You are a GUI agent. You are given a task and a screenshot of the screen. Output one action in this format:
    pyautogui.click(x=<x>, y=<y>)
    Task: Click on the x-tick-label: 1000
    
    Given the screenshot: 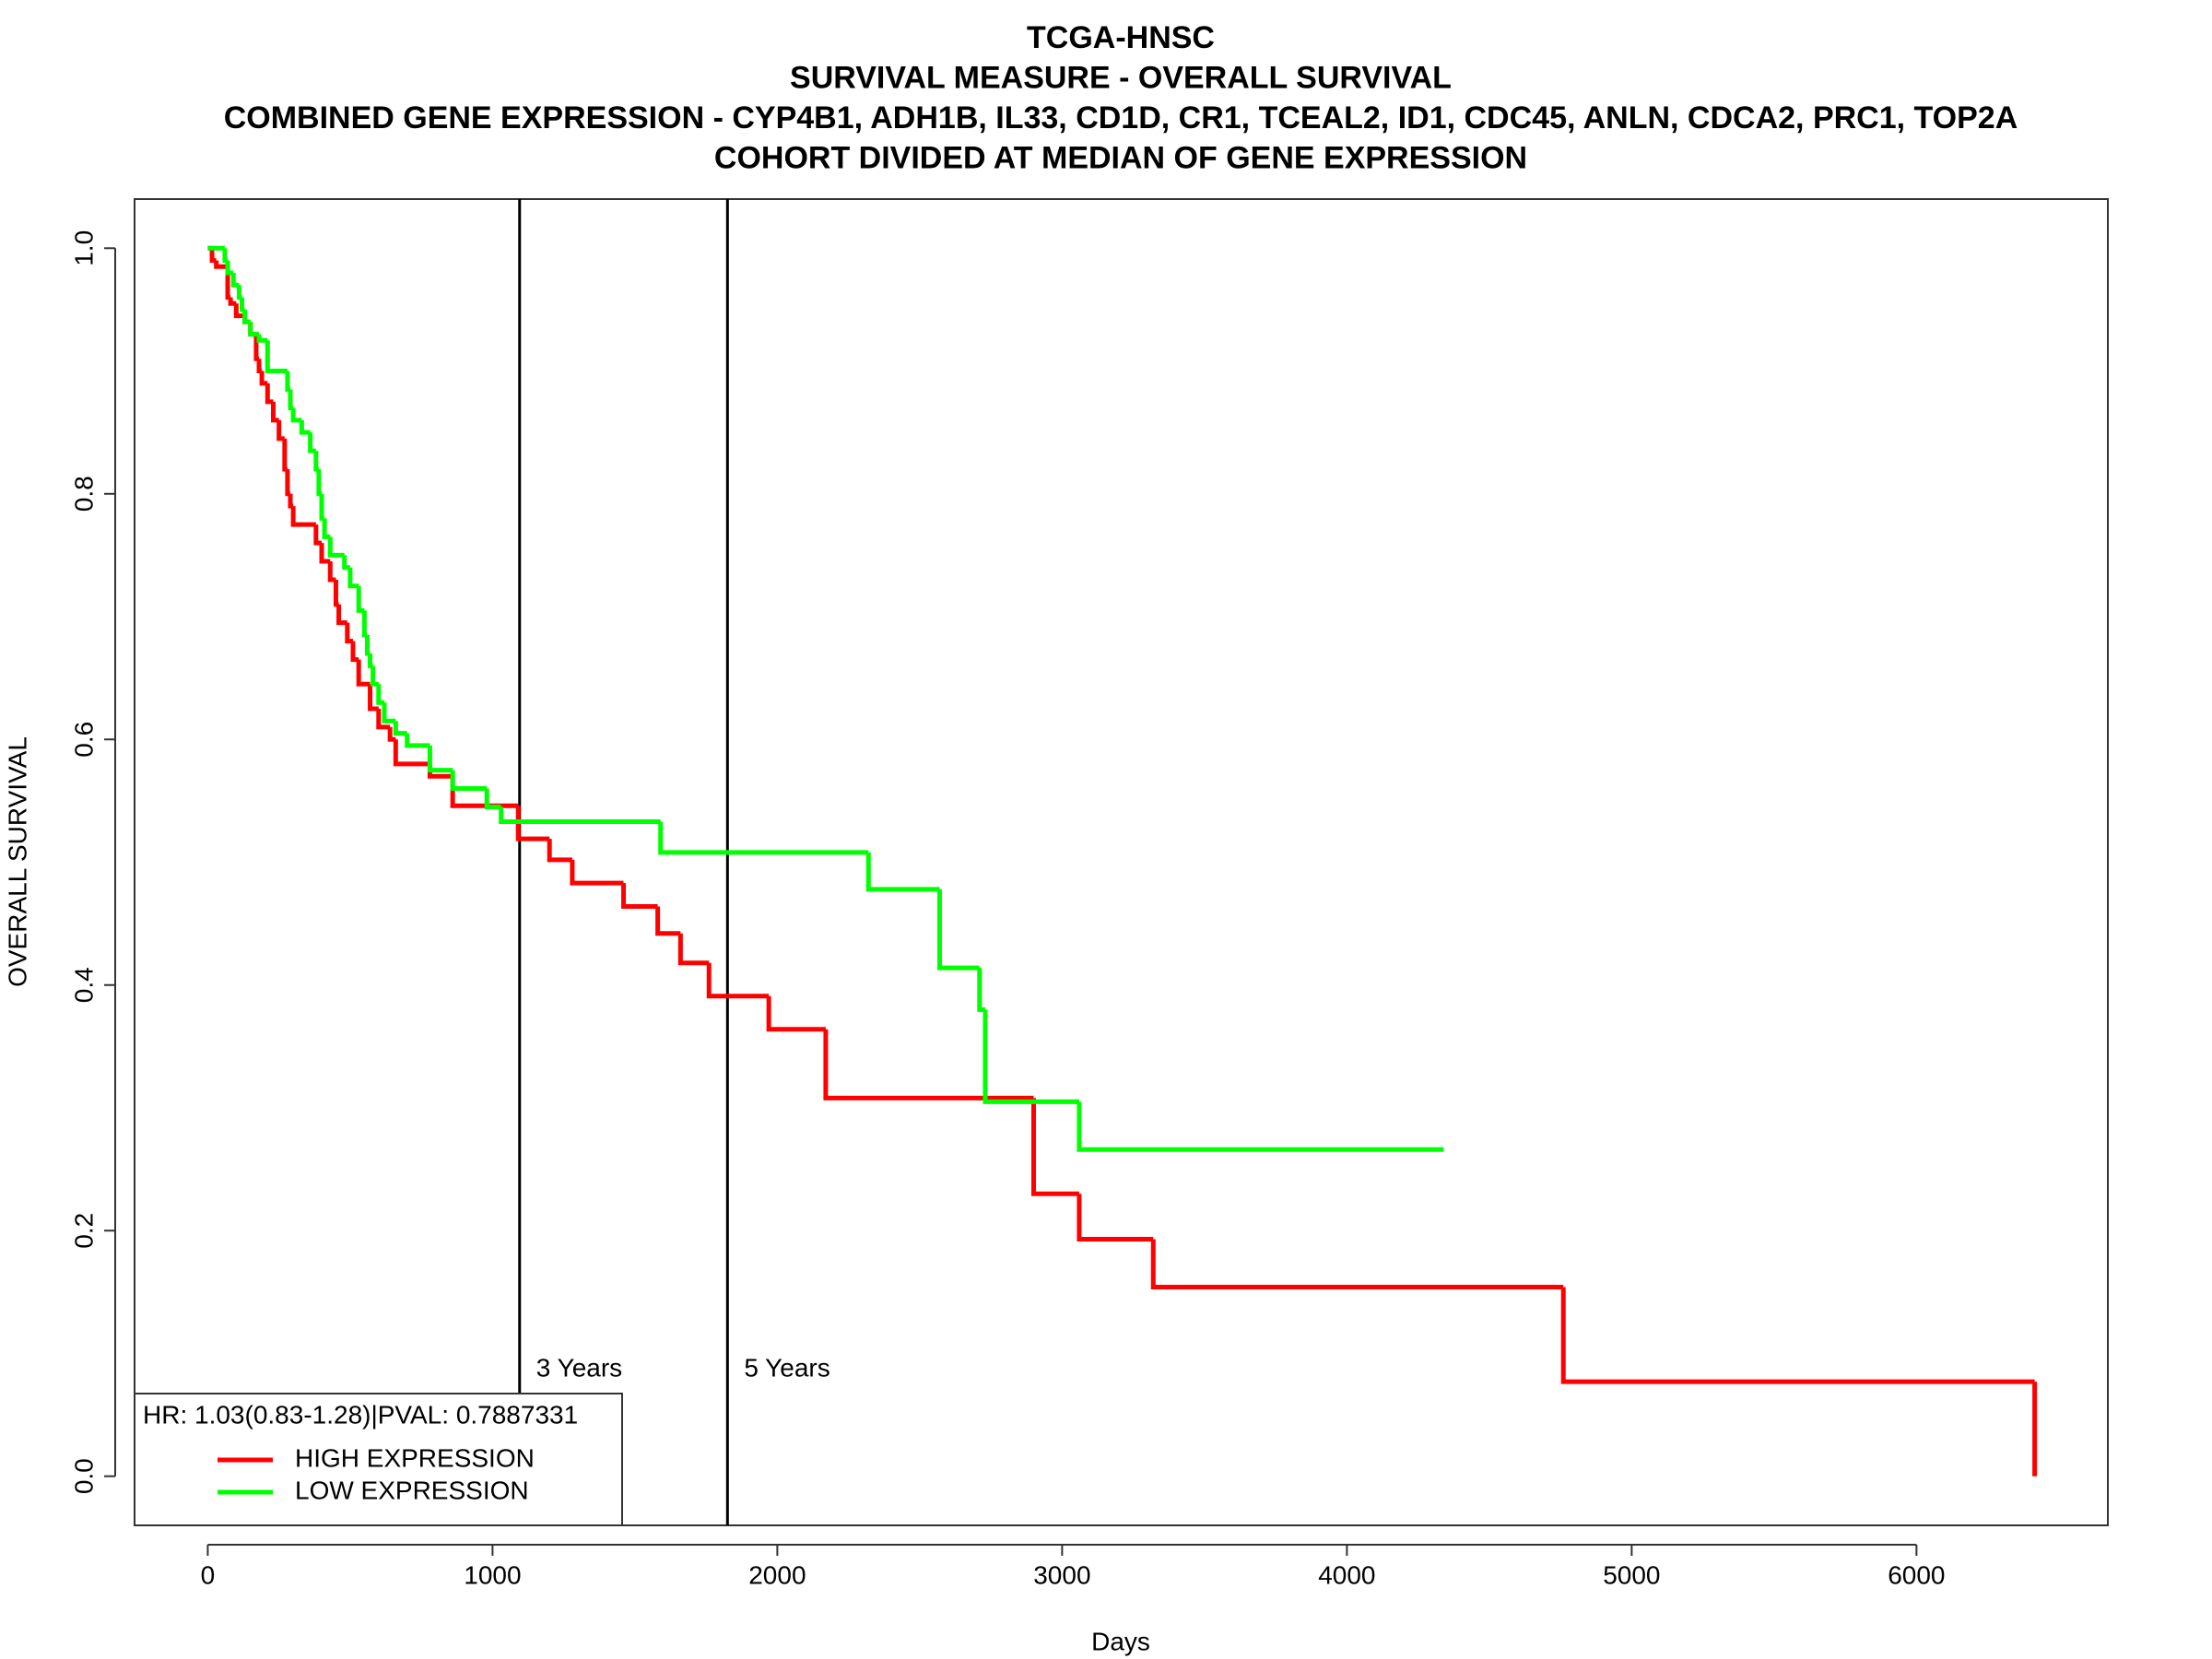 What is the action you would take?
    pyautogui.click(x=492, y=1574)
    